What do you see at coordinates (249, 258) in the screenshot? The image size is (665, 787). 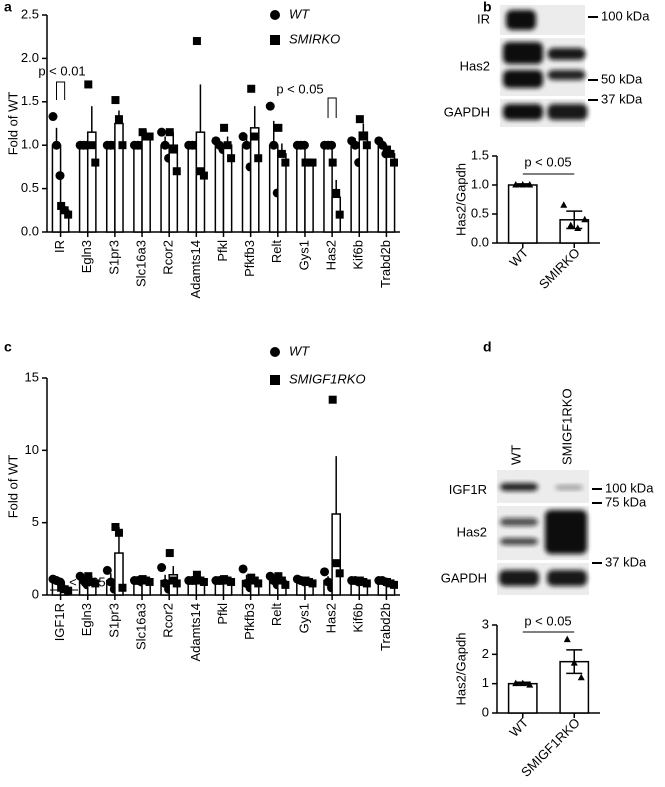 I see `x-tick-label: Pfkfb3` at bounding box center [249, 258].